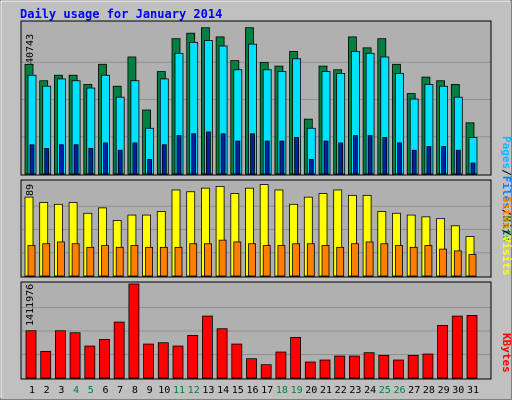 This screenshot has width=512, height=400. Describe the element at coordinates (120, 390) in the screenshot. I see `x-tick-label: 7` at that location.